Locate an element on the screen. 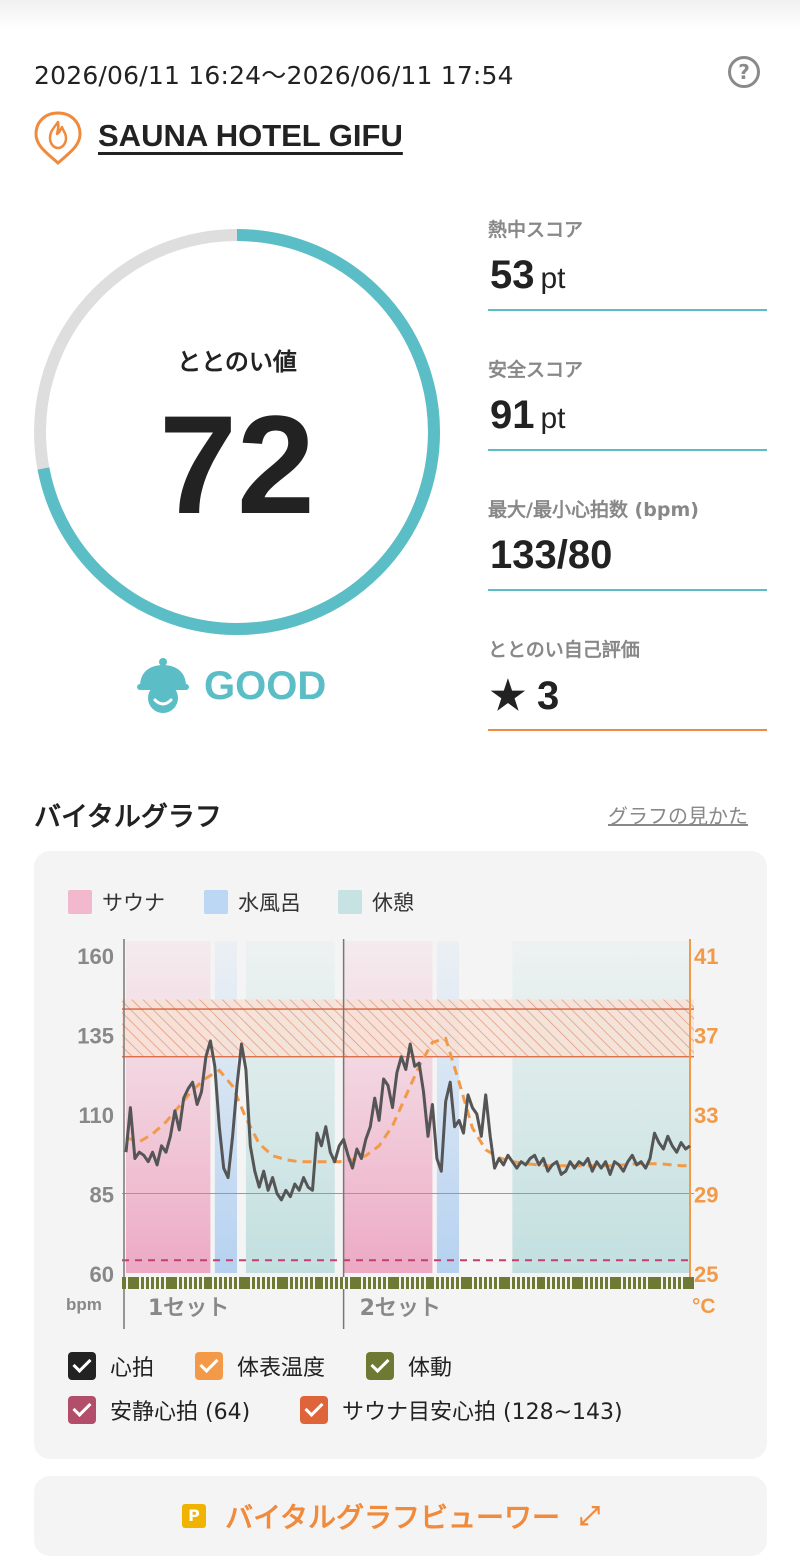 This screenshot has width=800, height=1556. y-left-tick-label: 60 is located at coordinates (102, 1274).